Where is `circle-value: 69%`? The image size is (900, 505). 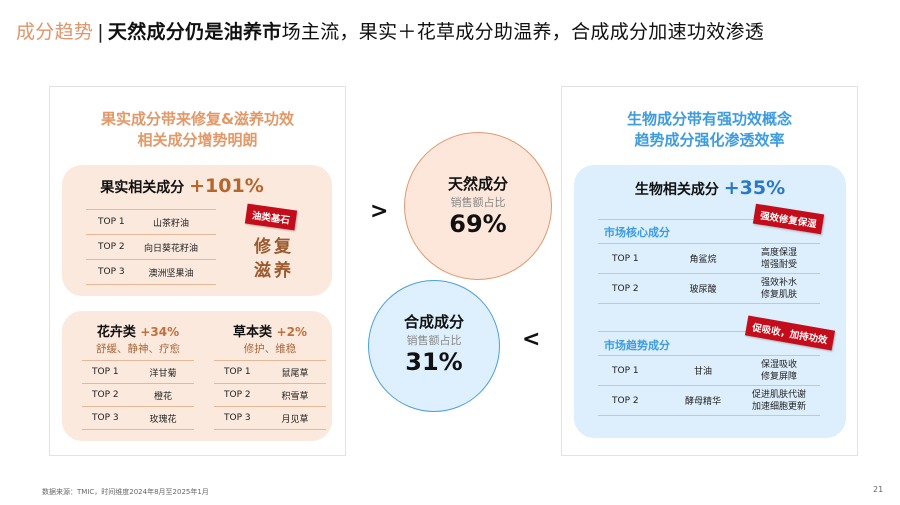
circle-value: 69% is located at coordinates (478, 224).